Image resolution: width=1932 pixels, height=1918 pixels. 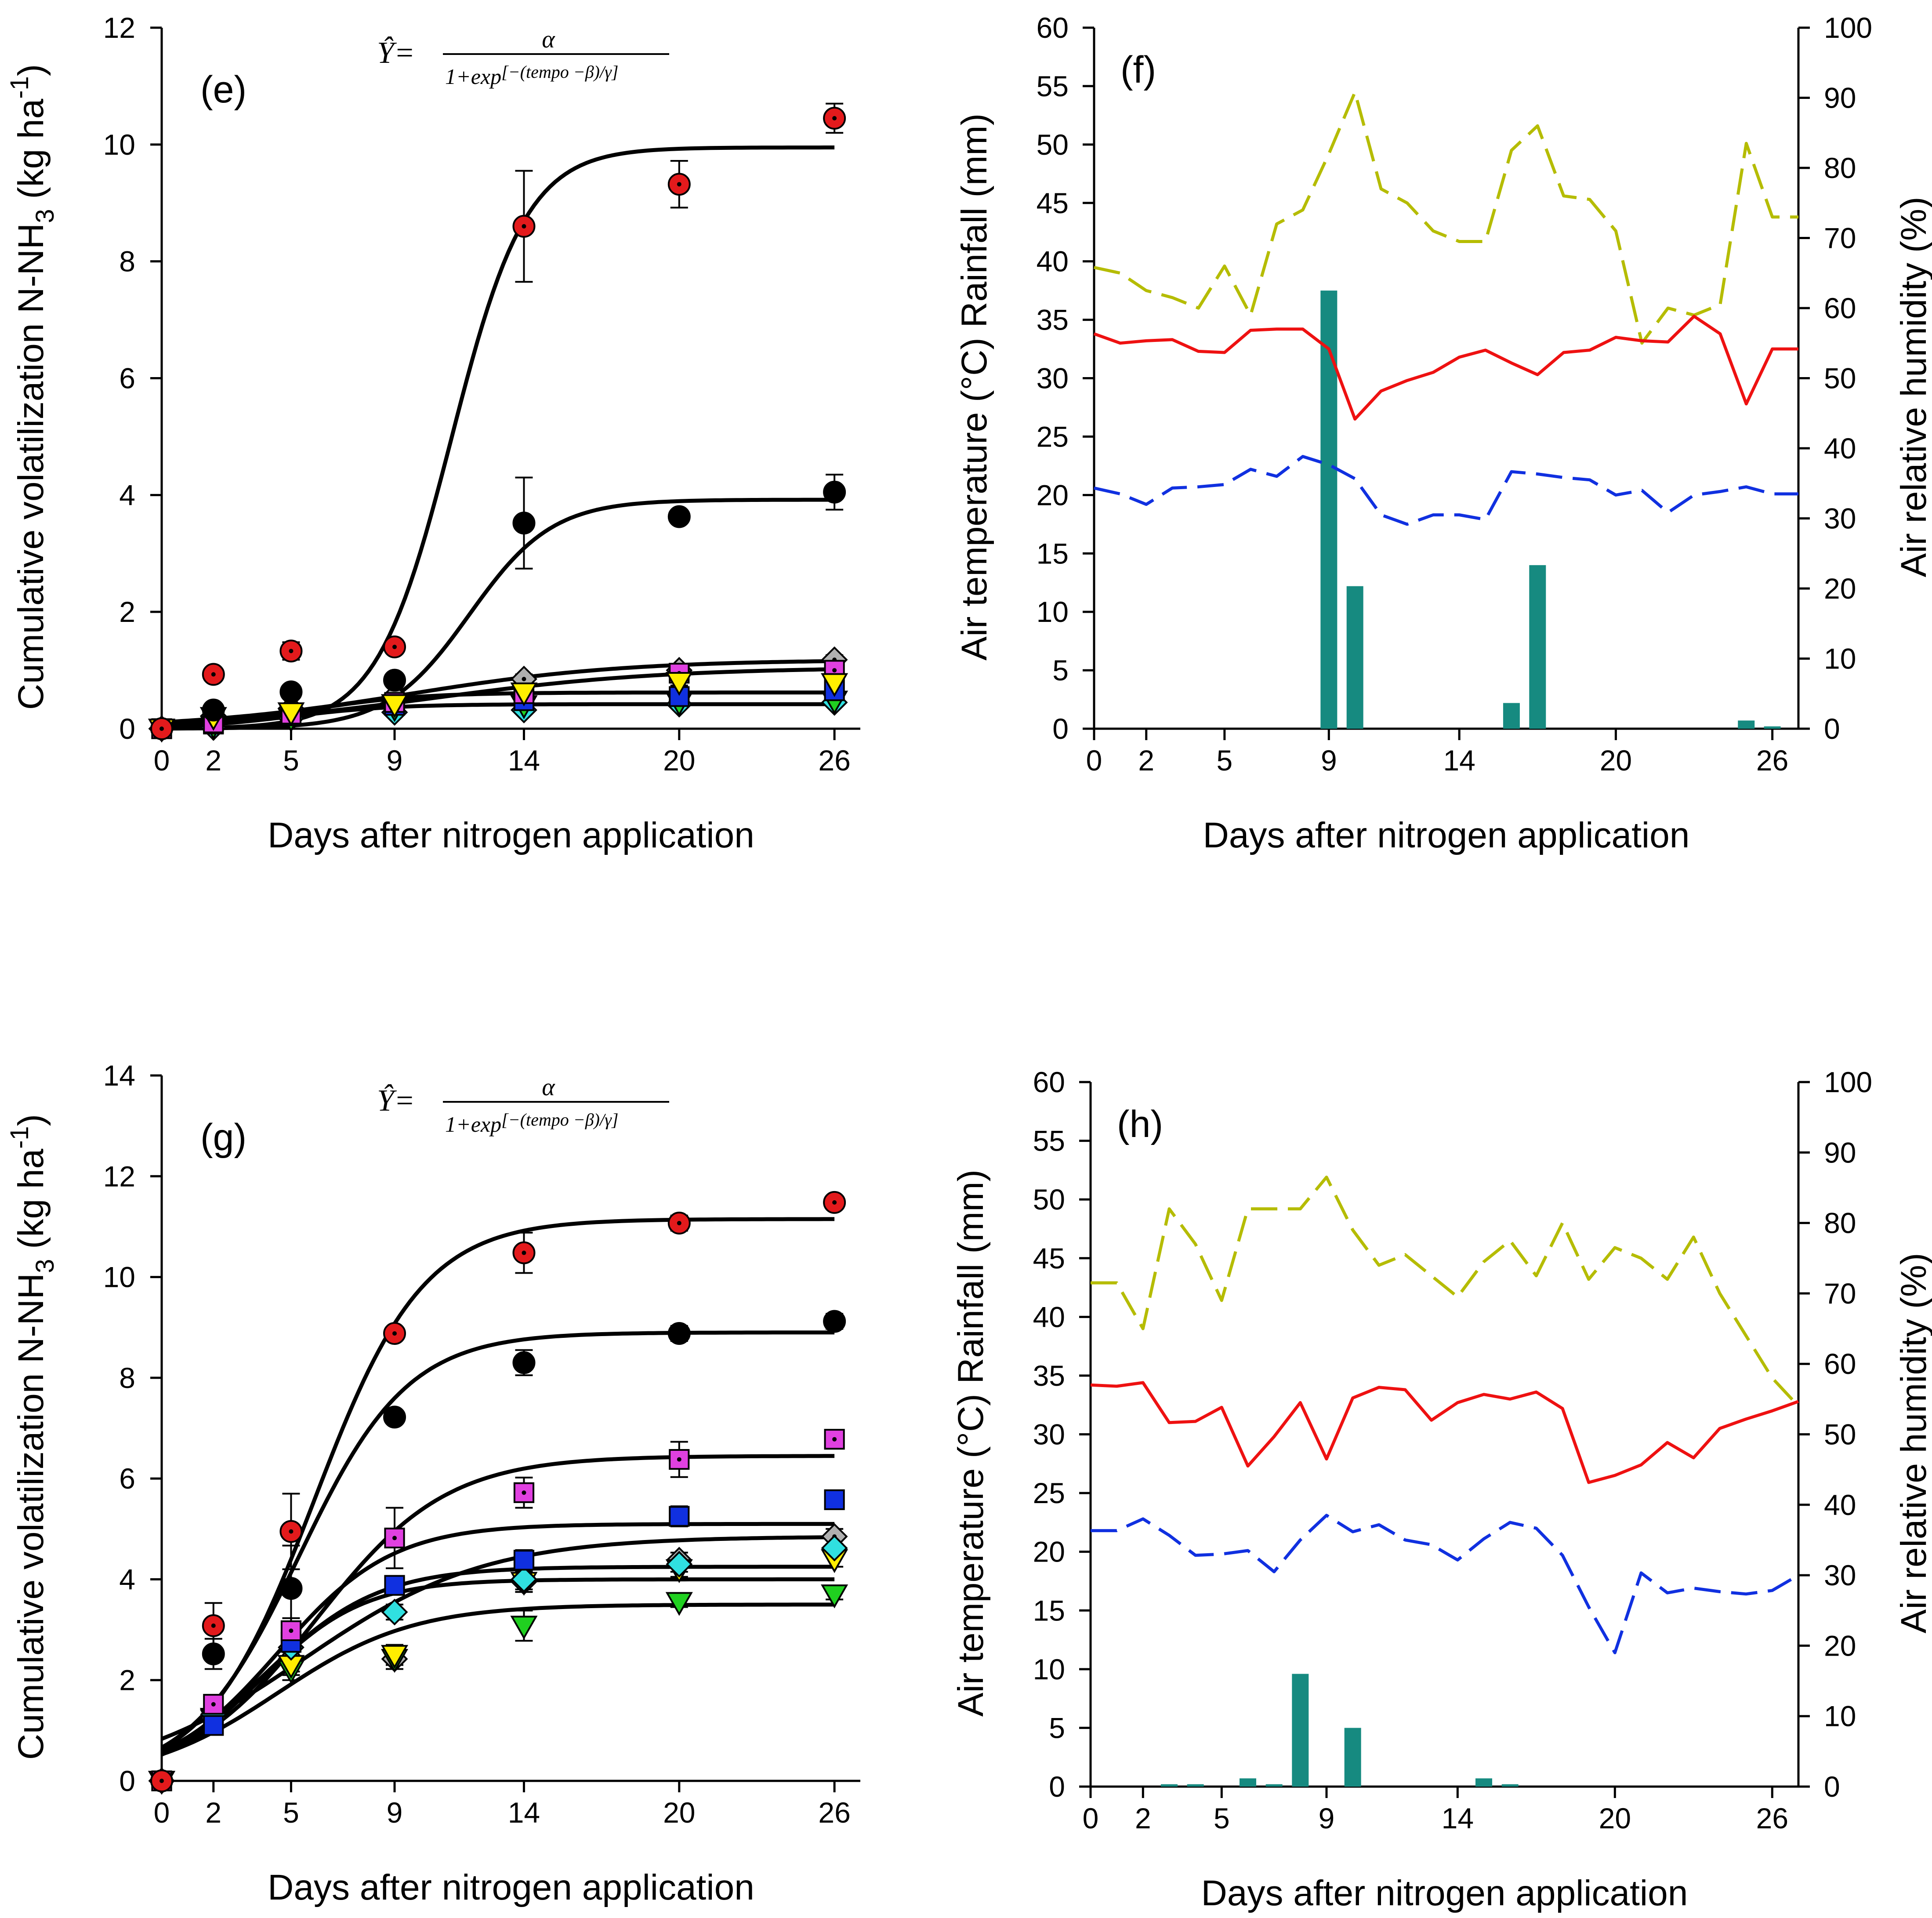 I want to click on panel-f-x-tick-label: 0, so click(x=1094, y=760).